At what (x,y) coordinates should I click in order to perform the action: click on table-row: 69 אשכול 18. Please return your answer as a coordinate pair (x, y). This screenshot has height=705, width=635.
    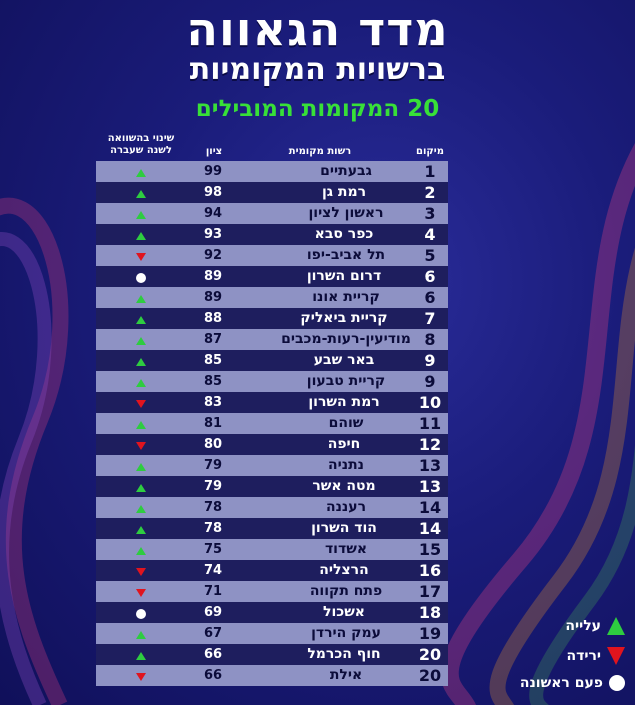
    Looking at the image, I should click on (272, 612).